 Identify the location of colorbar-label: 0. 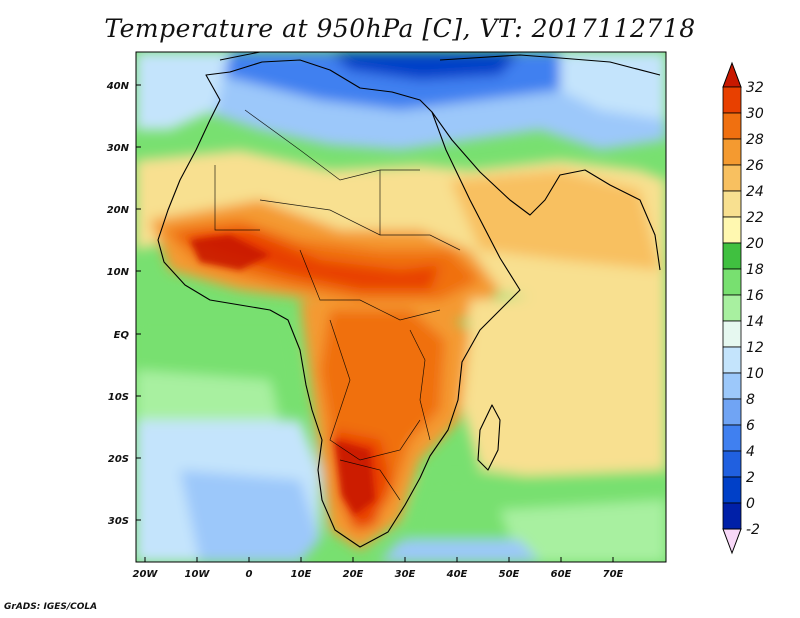
(750, 504).